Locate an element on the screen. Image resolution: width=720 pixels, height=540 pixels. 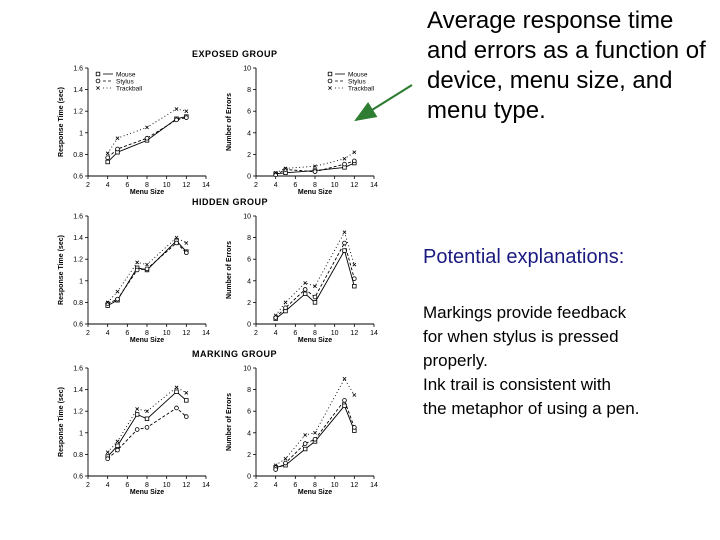
legend-label: Trackball is located at coordinates (129, 89).